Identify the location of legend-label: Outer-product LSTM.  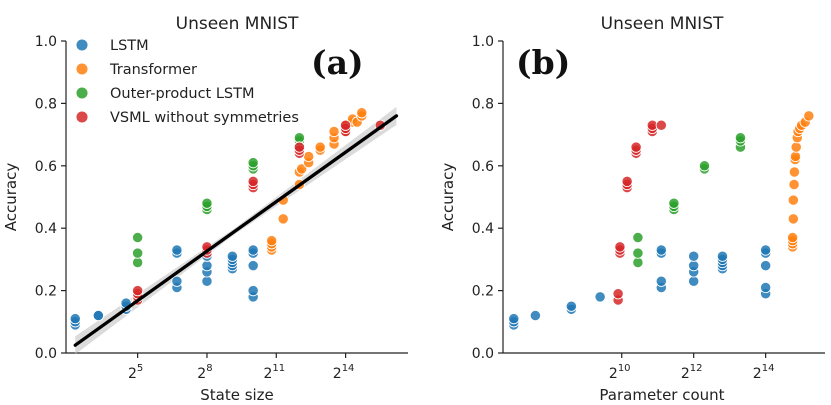
(182, 94).